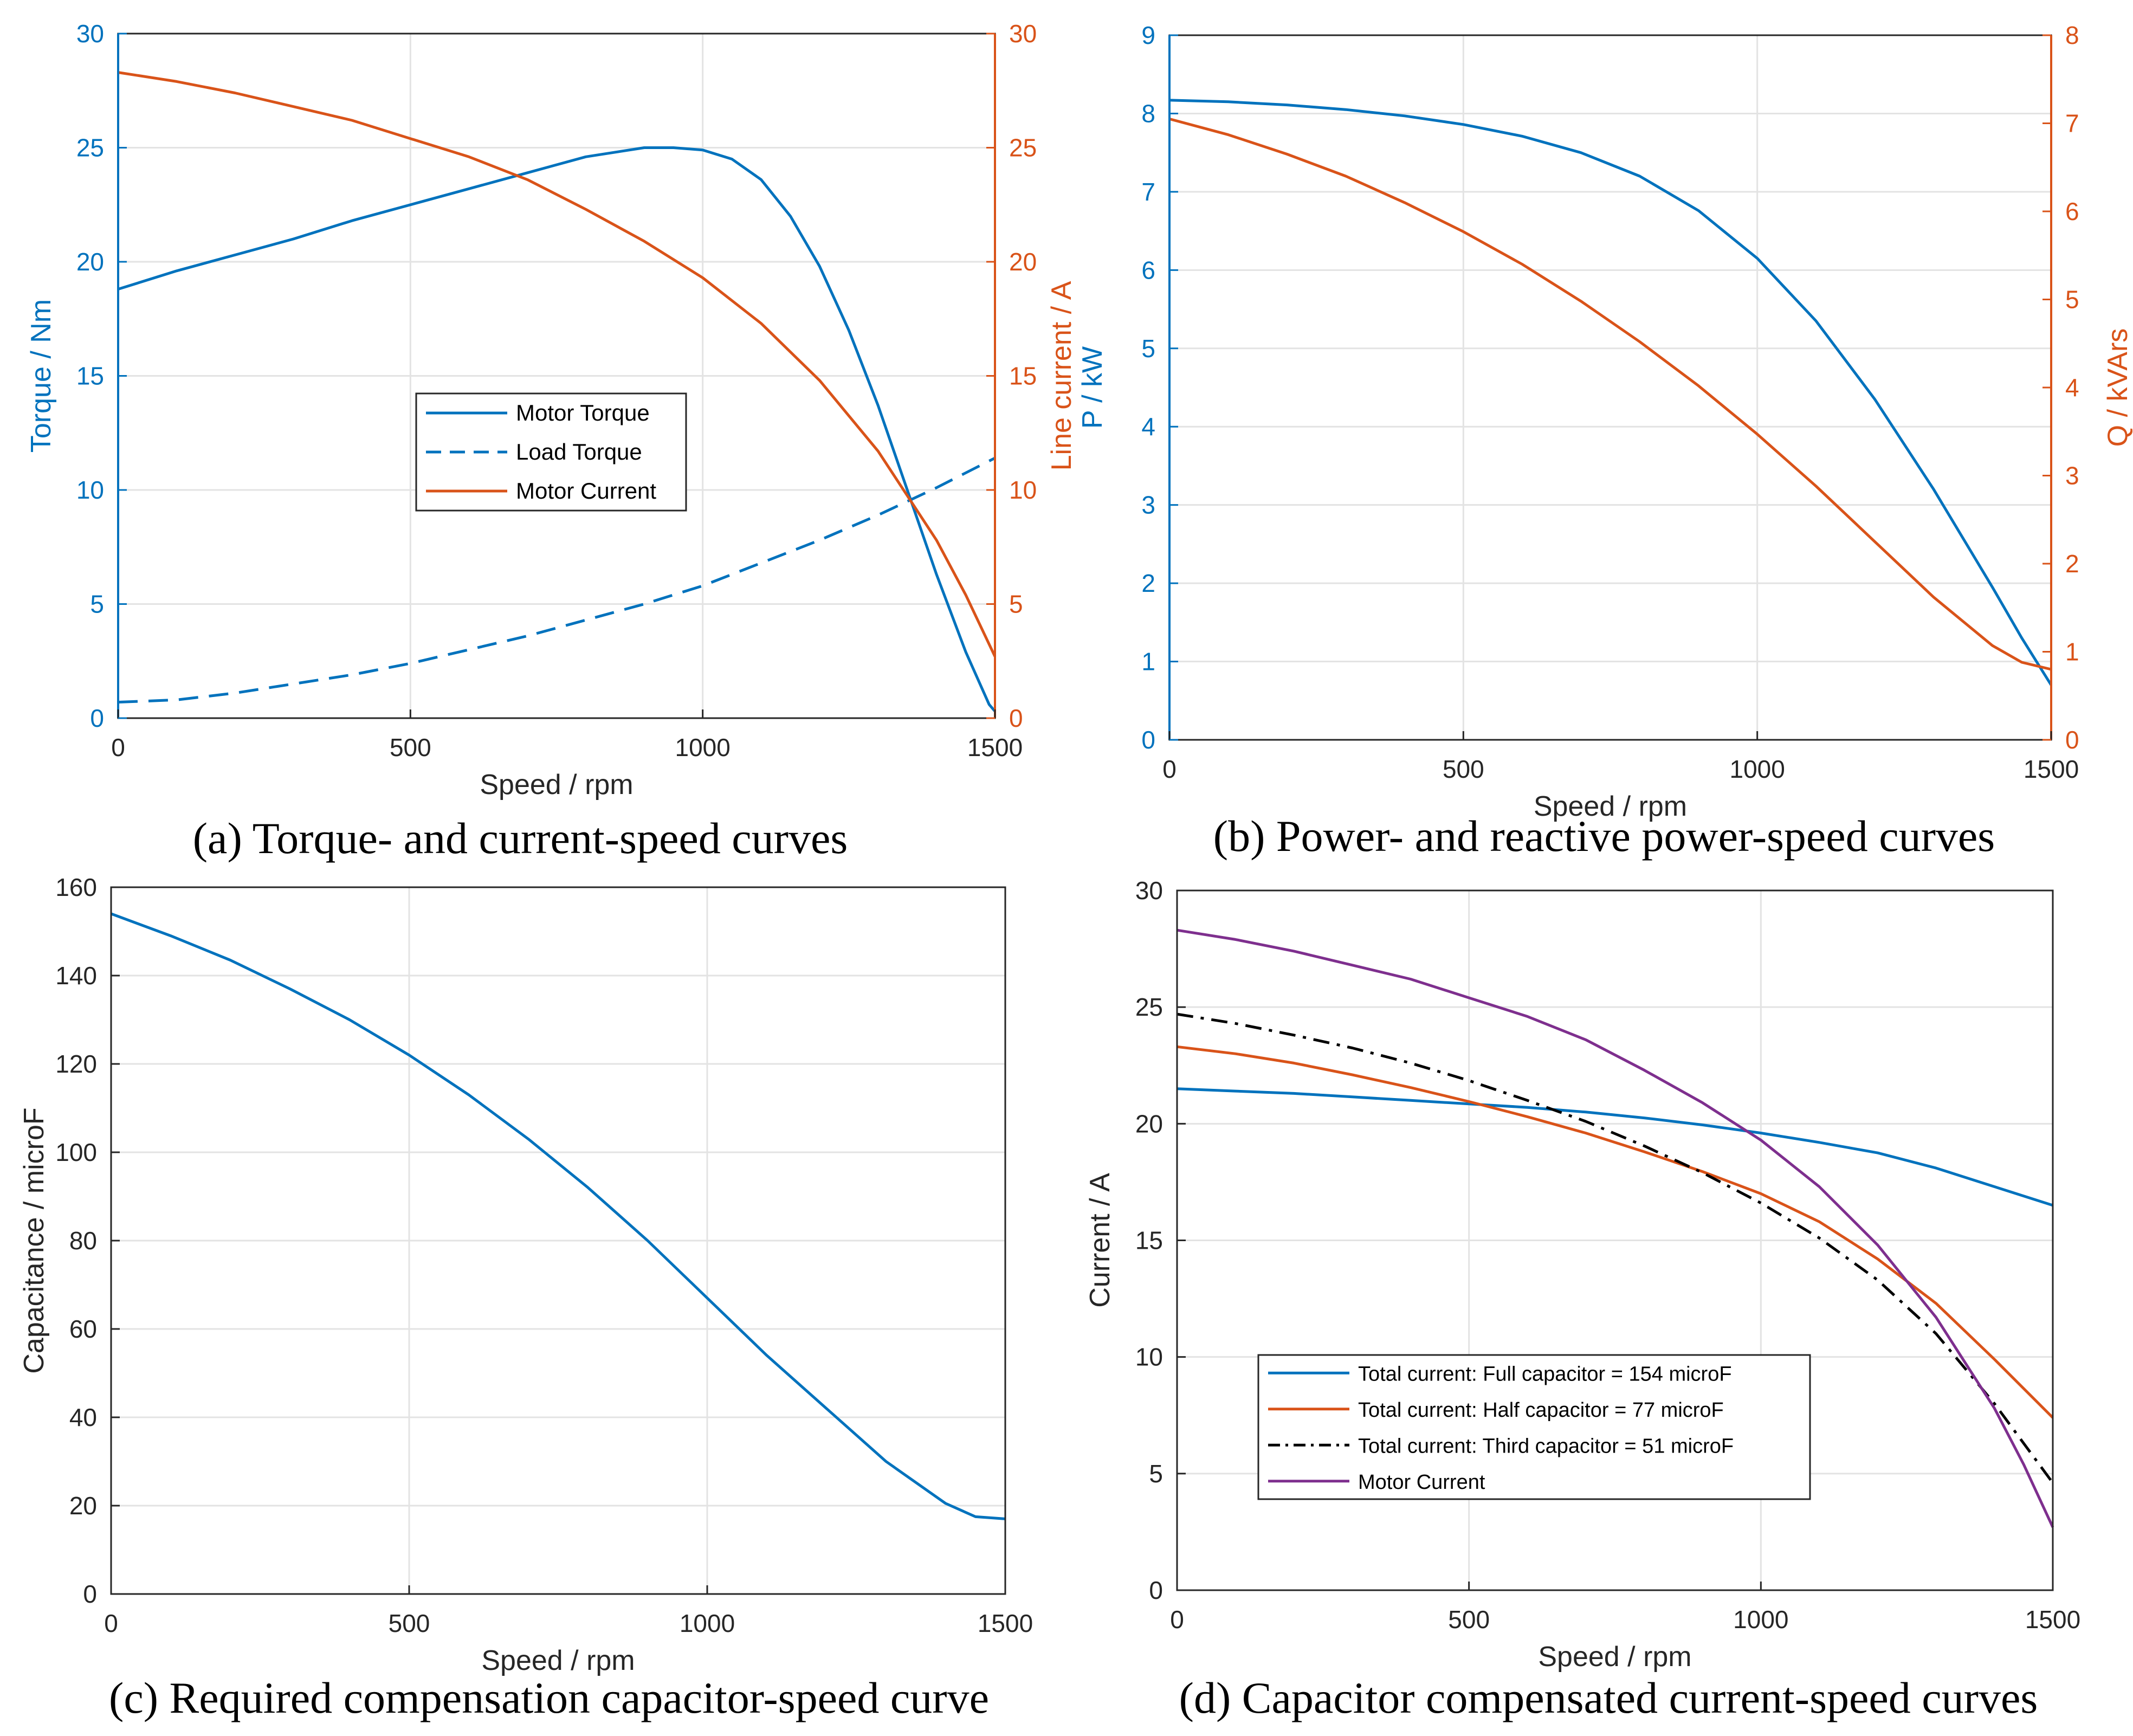  Describe the element at coordinates (1421, 1482) in the screenshot. I see `panel-d-legend-label-3: Motor Current` at that location.